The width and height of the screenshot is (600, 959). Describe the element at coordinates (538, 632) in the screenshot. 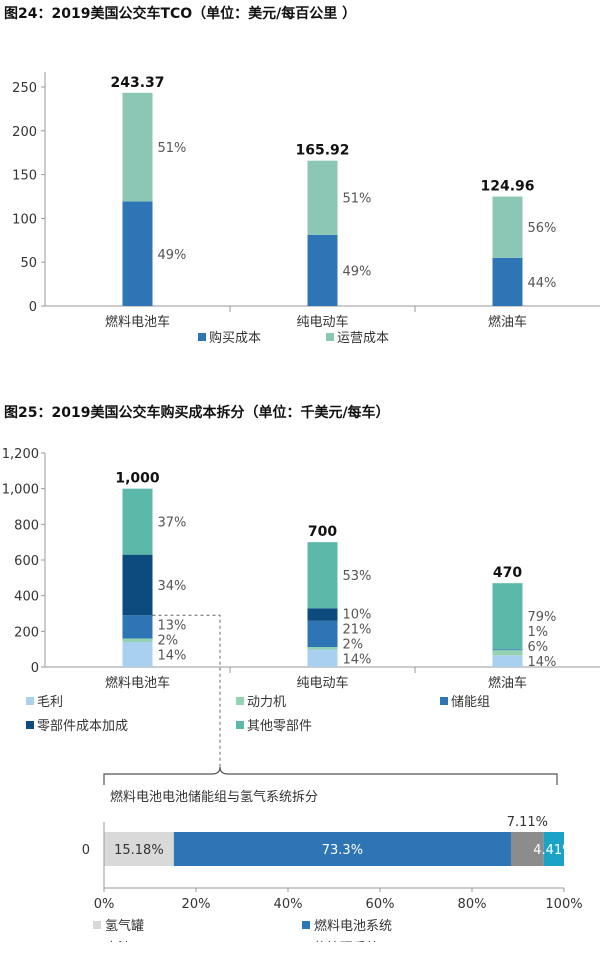

I see `data-label: 1%` at that location.